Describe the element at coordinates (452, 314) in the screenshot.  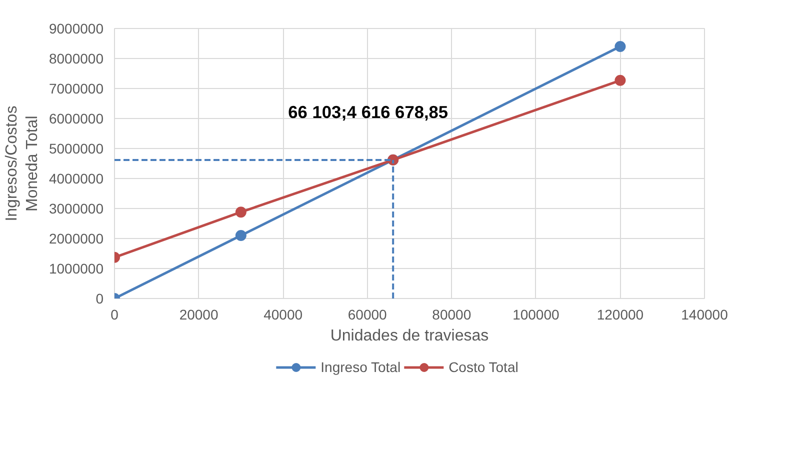
I see `x-tick-label: 80000` at that location.